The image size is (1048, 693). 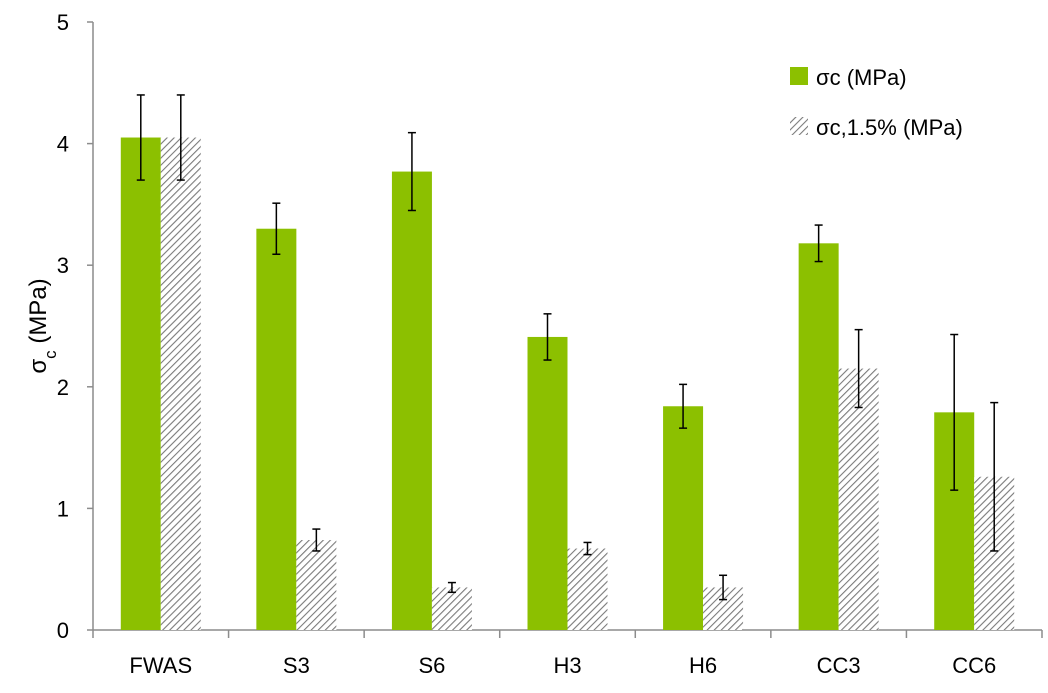 I want to click on y-tick-label: 5, so click(x=63, y=22).